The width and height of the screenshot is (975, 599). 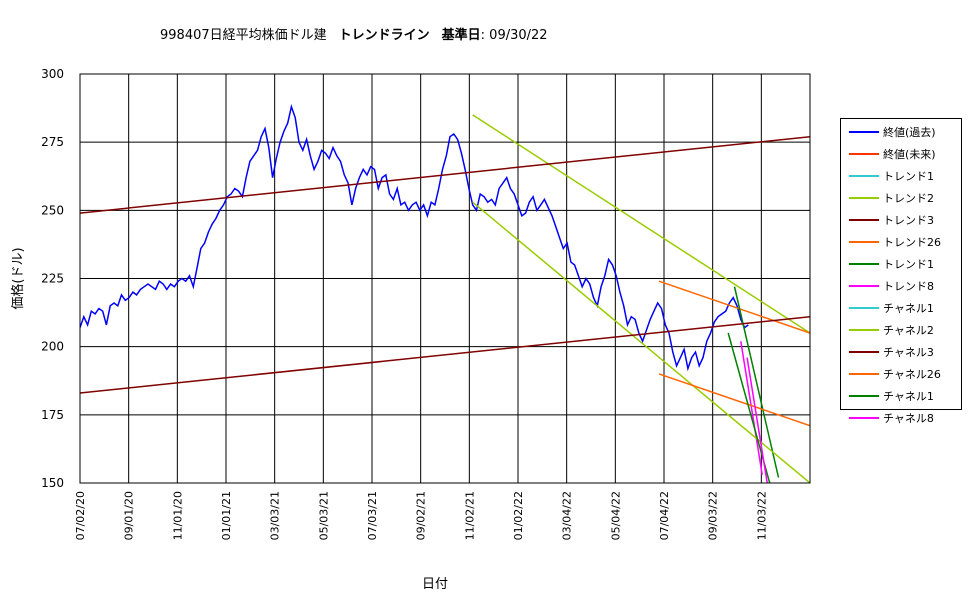 I want to click on x-tick-label: 07/03/21, so click(x=372, y=515).